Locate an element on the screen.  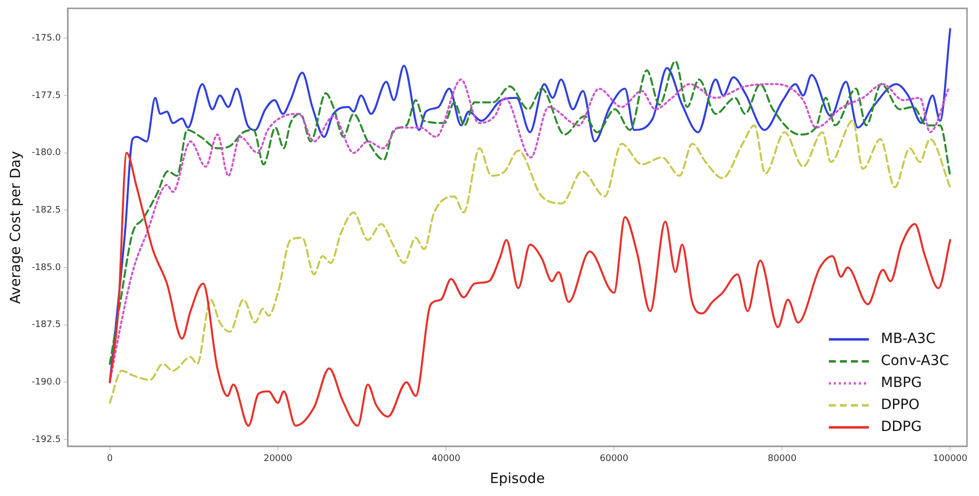
y-tick-label: -190.0 is located at coordinates (47, 383).